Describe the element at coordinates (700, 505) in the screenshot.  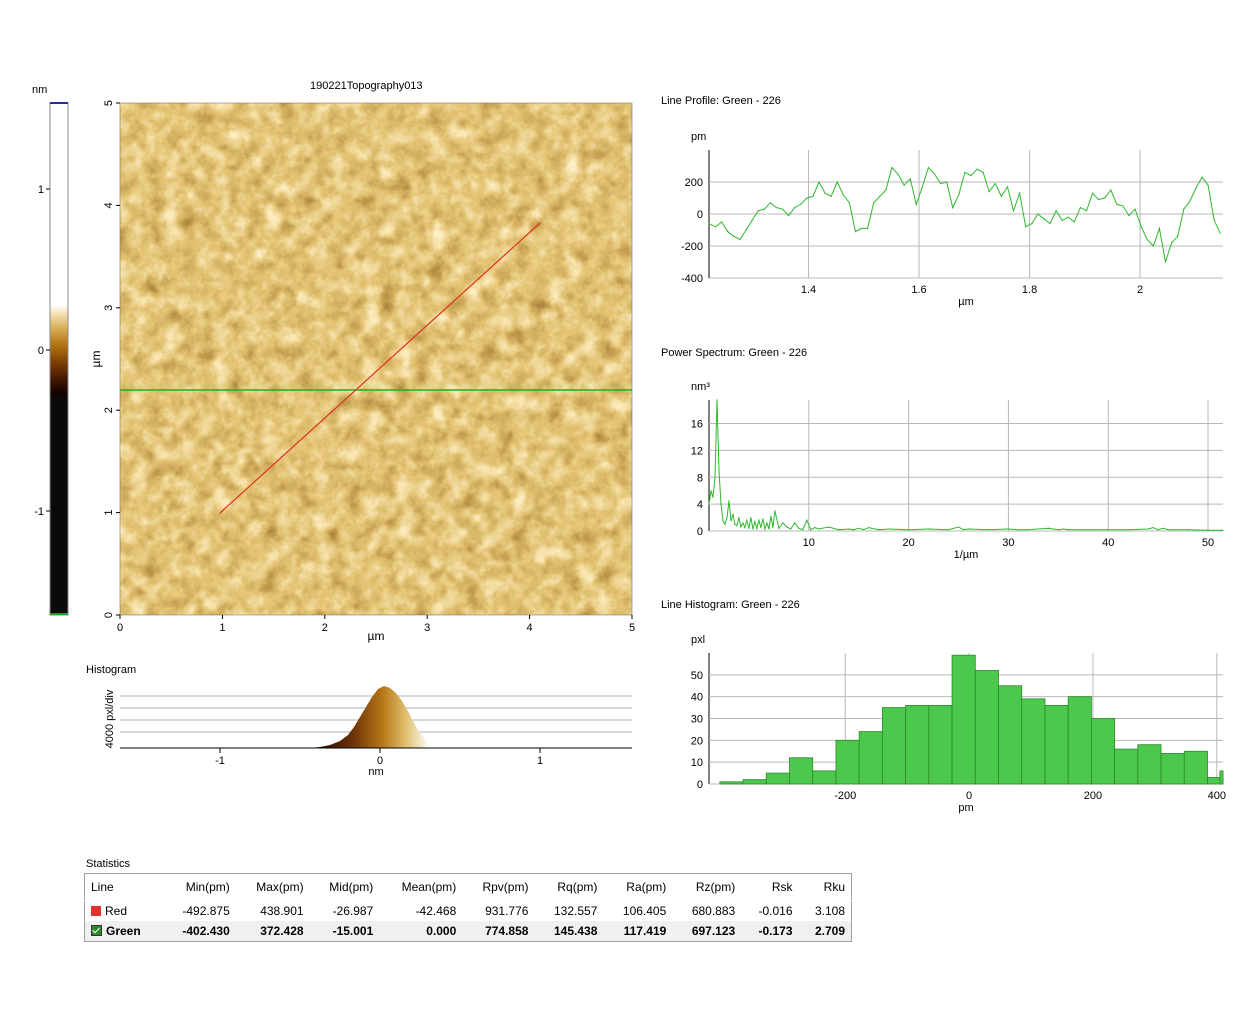
I see `y-tick-label: 4` at that location.